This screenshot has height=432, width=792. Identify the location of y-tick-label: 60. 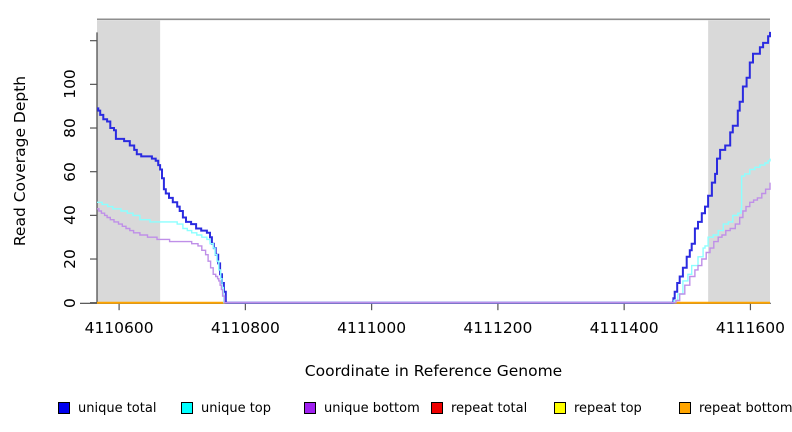
(70, 171).